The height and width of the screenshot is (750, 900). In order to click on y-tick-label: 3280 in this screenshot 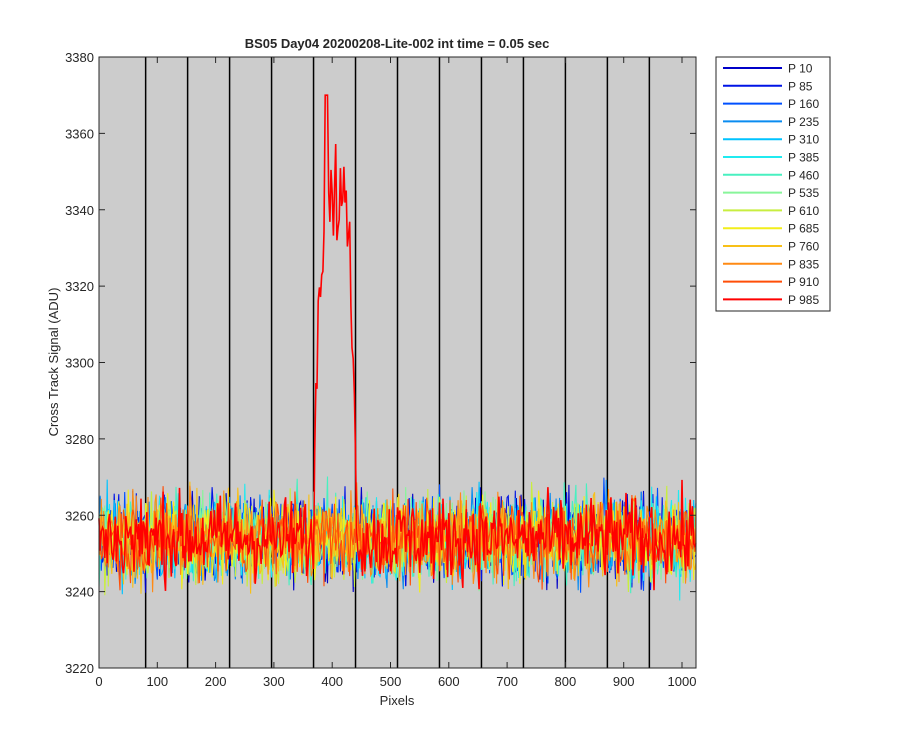, I will do `click(79, 439)`.